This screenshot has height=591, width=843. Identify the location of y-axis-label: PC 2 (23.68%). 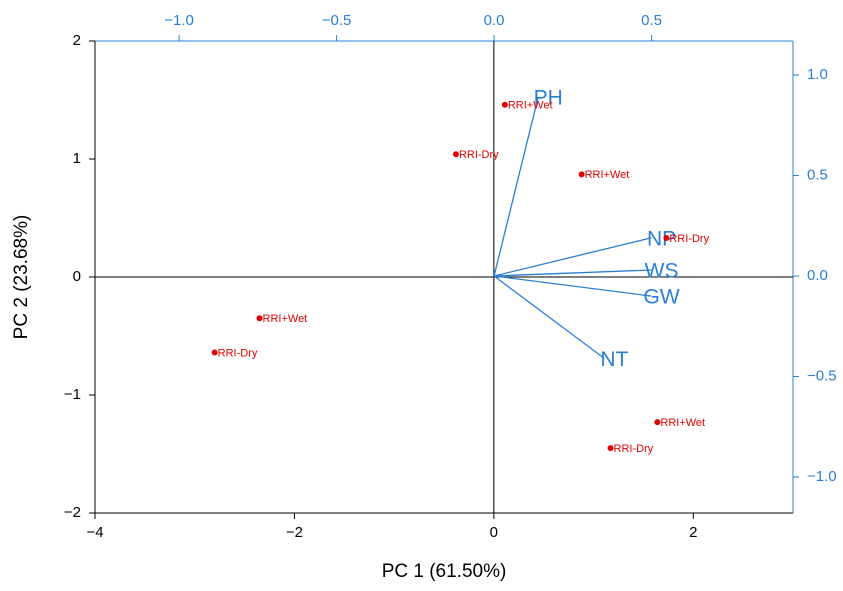
(21, 277).